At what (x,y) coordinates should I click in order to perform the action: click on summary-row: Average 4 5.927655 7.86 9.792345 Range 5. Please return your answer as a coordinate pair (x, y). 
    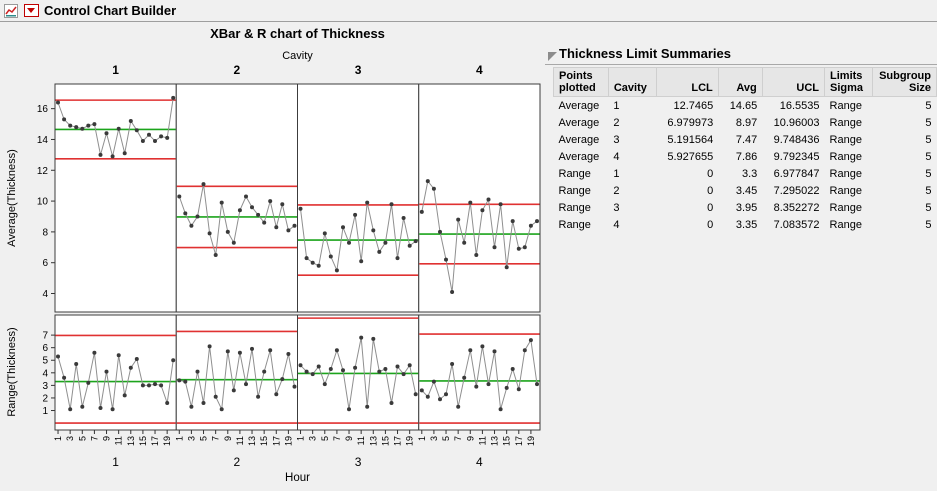
    Looking at the image, I should click on (745, 156).